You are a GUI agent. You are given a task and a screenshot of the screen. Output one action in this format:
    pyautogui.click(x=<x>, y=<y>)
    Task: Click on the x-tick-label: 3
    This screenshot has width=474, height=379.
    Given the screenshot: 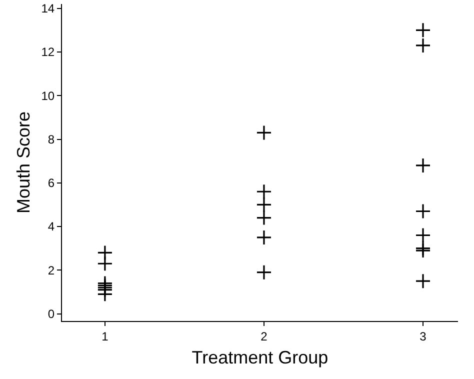 What is the action you would take?
    pyautogui.click(x=423, y=336)
    